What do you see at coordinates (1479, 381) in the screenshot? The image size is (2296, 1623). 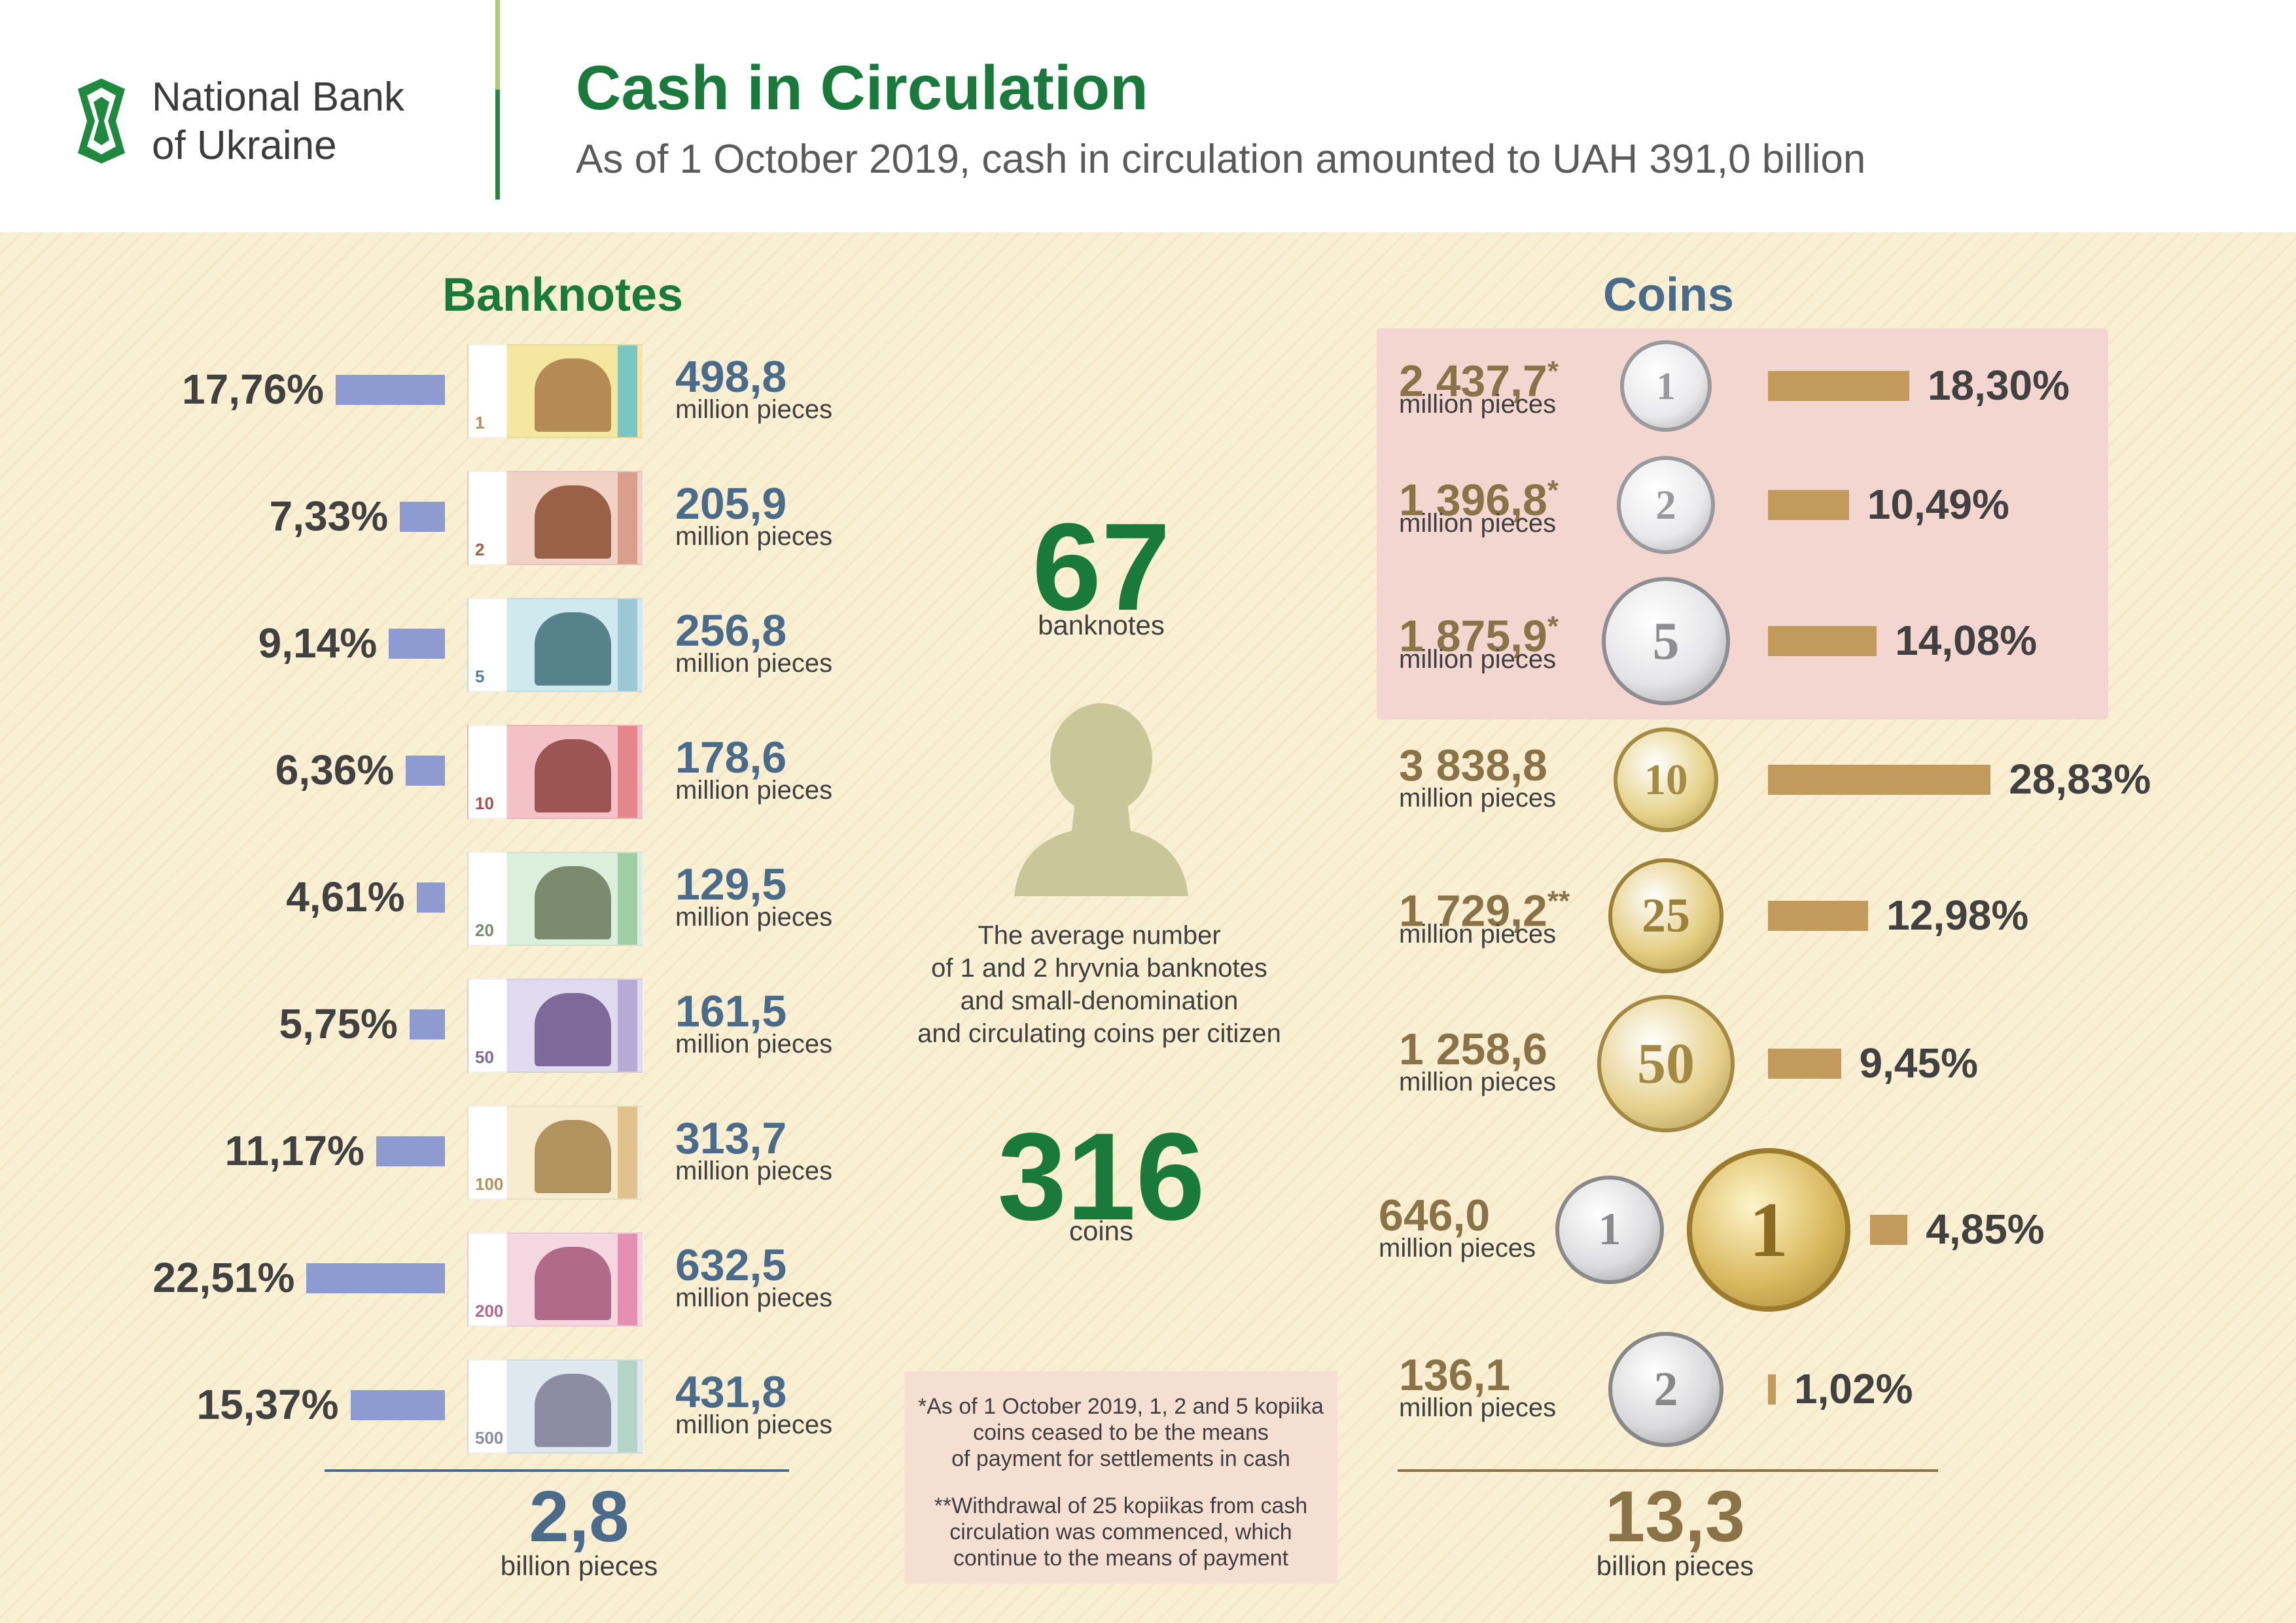 I see `coin-pieces: 2 437,7*` at bounding box center [1479, 381].